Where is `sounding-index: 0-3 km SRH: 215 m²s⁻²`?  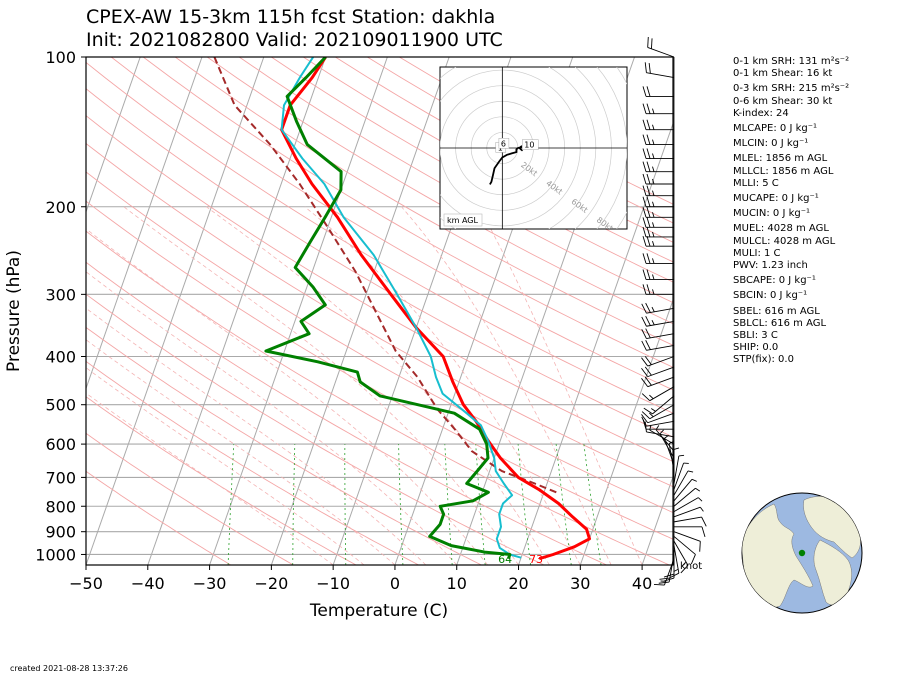
sounding-index: 0-3 km SRH: 215 m²s⁻² is located at coordinates (791, 89).